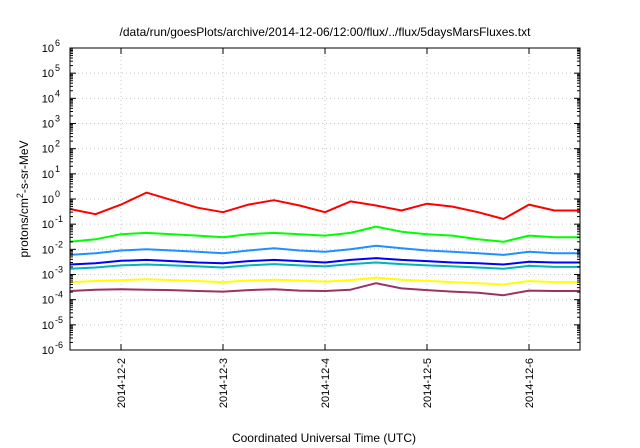 The width and height of the screenshot is (640, 448). I want to click on y-axis-label: protons/cm2-s-sr-MeV, so click(23, 198).